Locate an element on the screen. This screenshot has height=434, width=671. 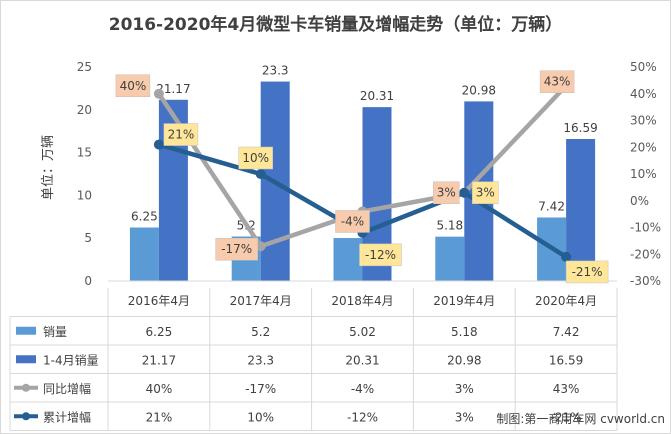
bar-data-label: 6.25 is located at coordinates (144, 217).